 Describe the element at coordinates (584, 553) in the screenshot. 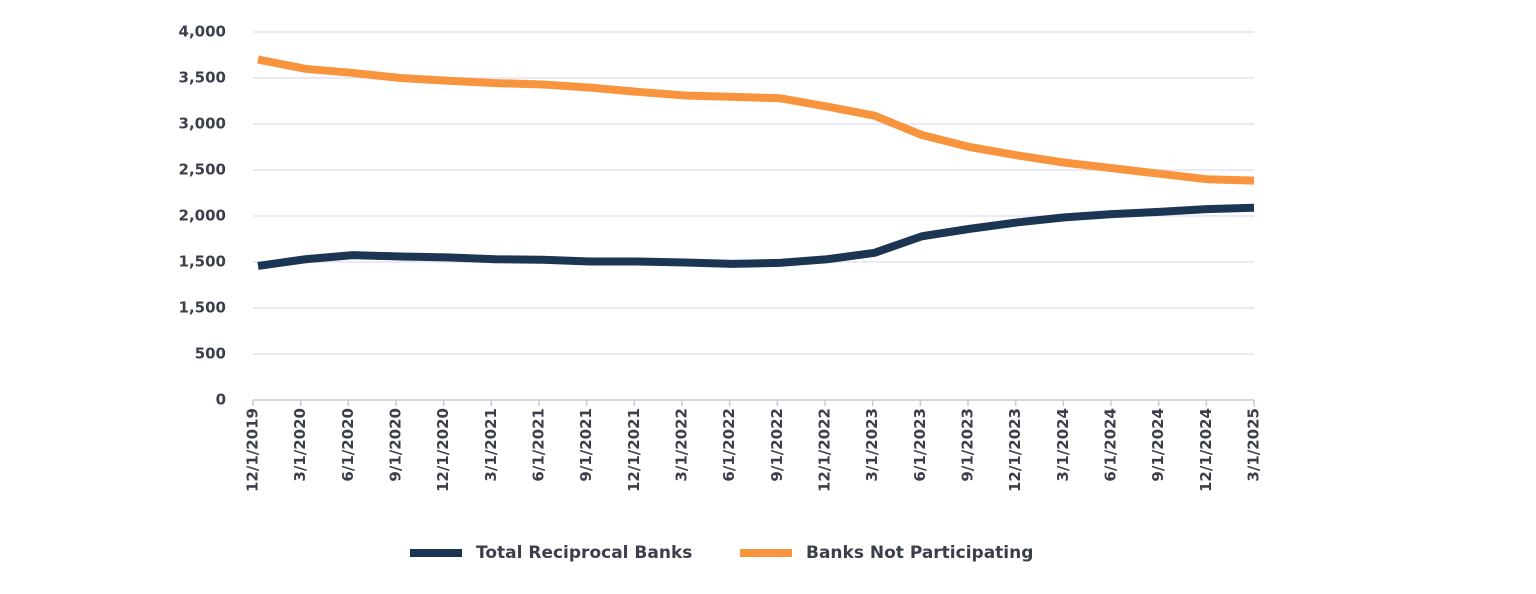

I see `legend-label: Total Reciprocal Banks` at that location.